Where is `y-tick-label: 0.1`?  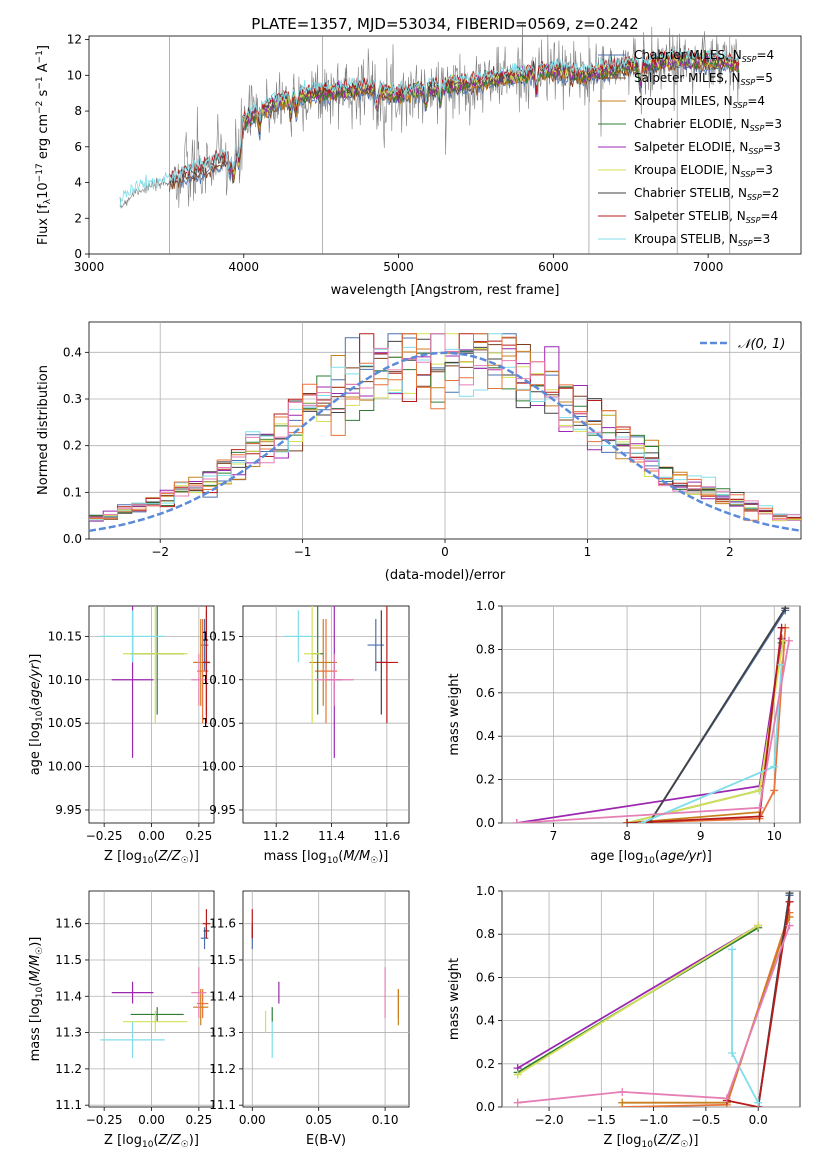 y-tick-label: 0.1 is located at coordinates (72, 492).